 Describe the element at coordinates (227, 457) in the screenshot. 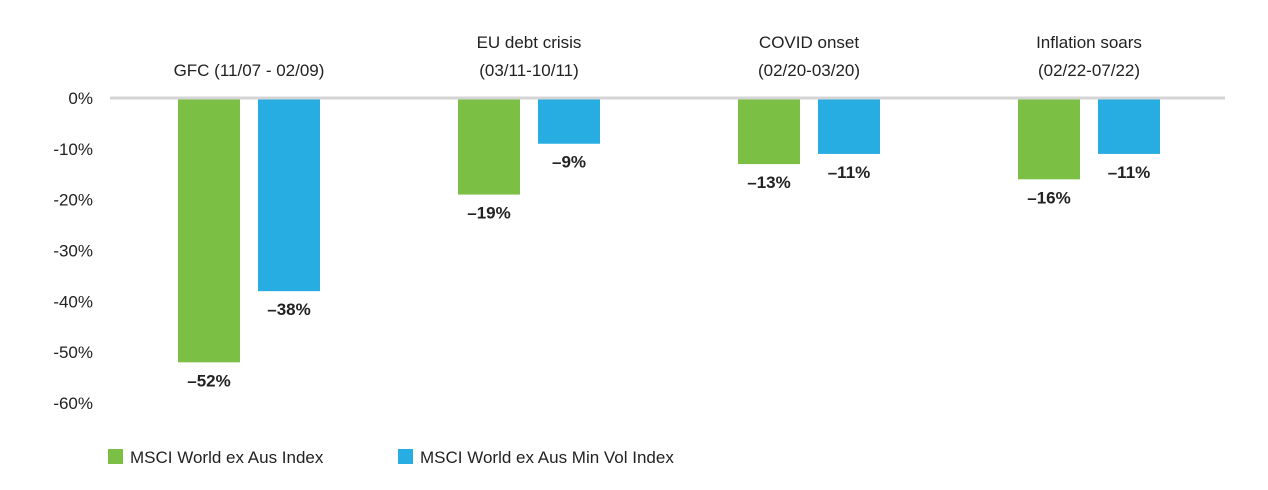

I see `legend-label: MSCI World ex Aus Index` at that location.